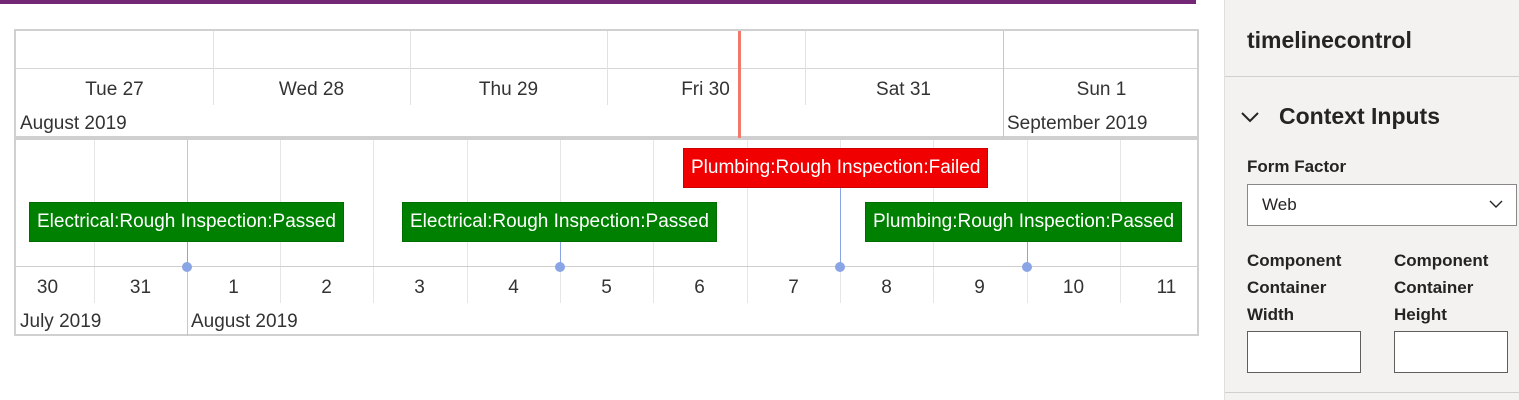 This screenshot has width=1519, height=400. What do you see at coordinates (114, 89) in the screenshot?
I see `day-label: Tue 27` at bounding box center [114, 89].